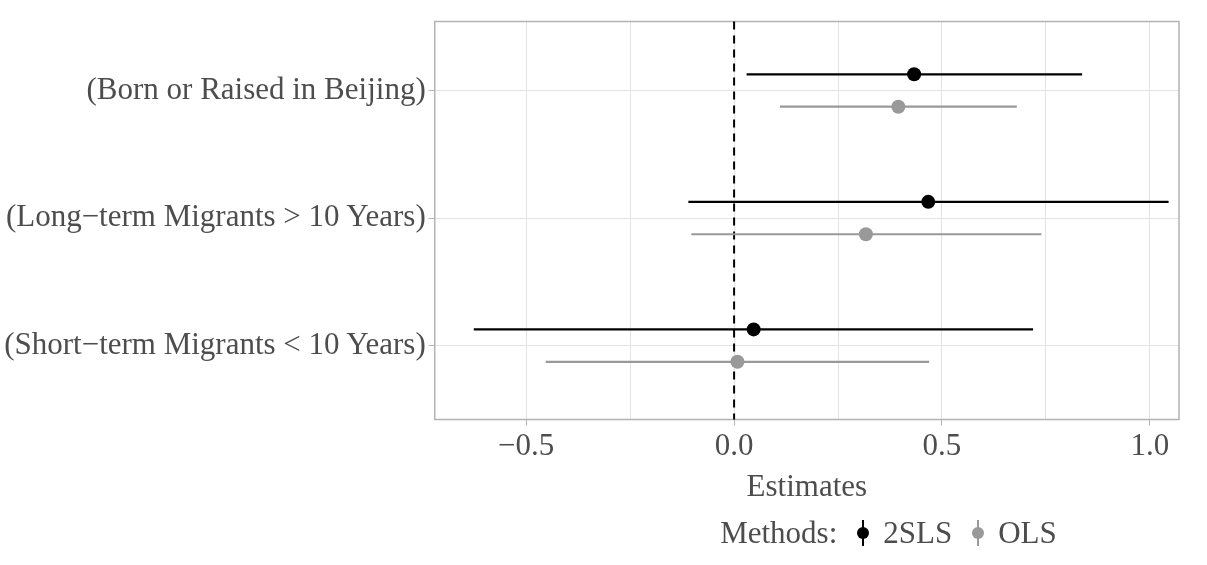  Describe the element at coordinates (942, 445) in the screenshot. I see `x-tick-label: 0.5` at that location.